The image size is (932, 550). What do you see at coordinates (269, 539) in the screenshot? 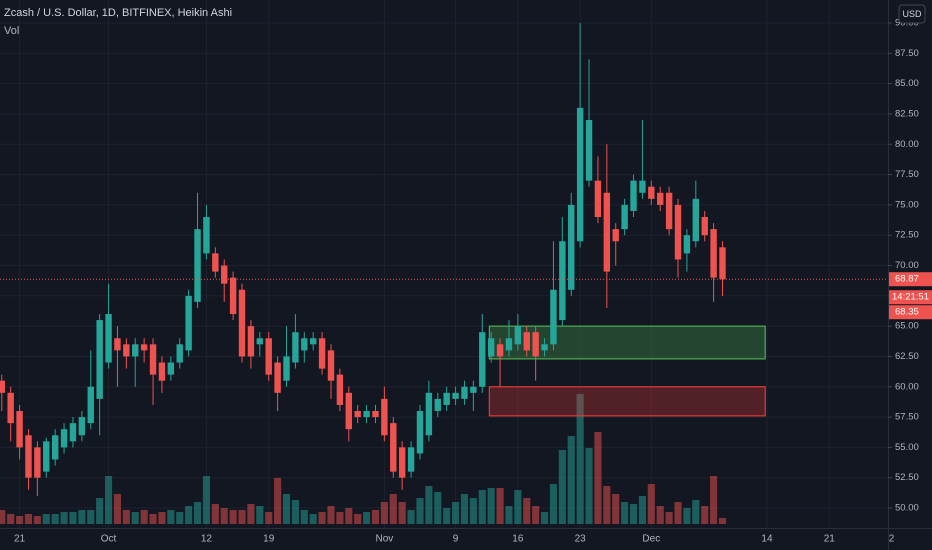
I see `x-tick-label: 19` at bounding box center [269, 539].